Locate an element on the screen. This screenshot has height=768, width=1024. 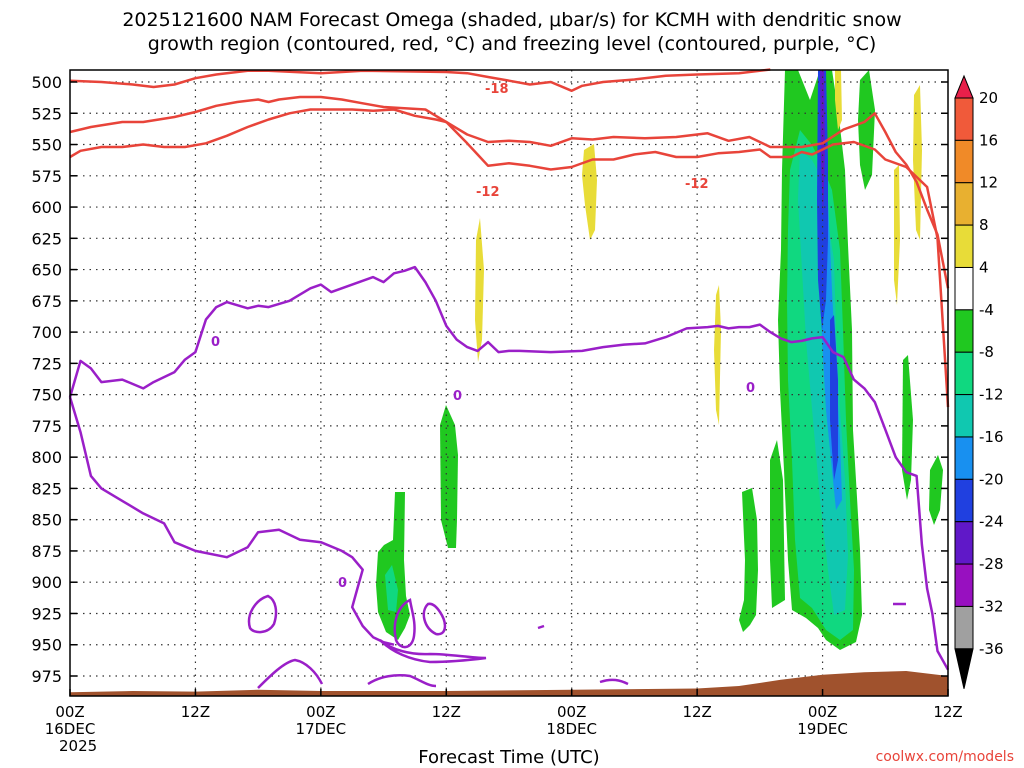
colorbar-cap-bottom is located at coordinates (964, 668).